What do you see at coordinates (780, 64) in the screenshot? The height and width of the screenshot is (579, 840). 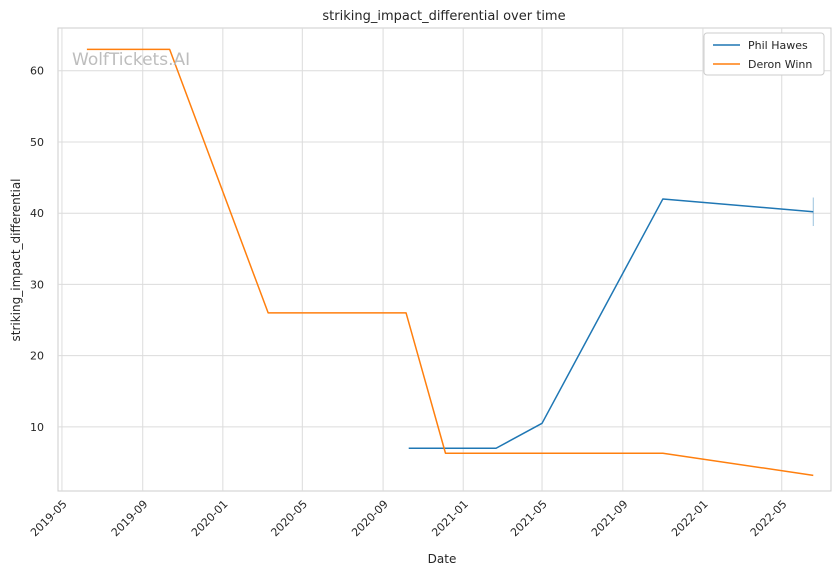 I see `legend-label-deron-winn: Deron Winn` at bounding box center [780, 64].